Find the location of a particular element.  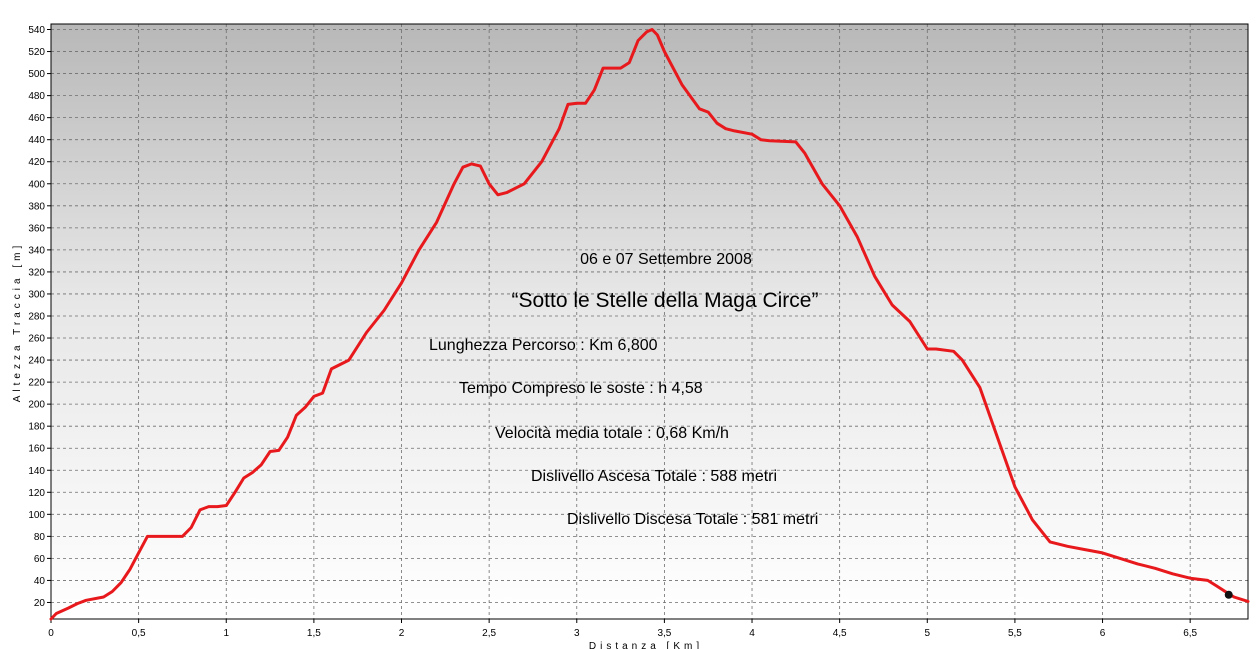

y-tick-label: 440 is located at coordinates (36, 140).